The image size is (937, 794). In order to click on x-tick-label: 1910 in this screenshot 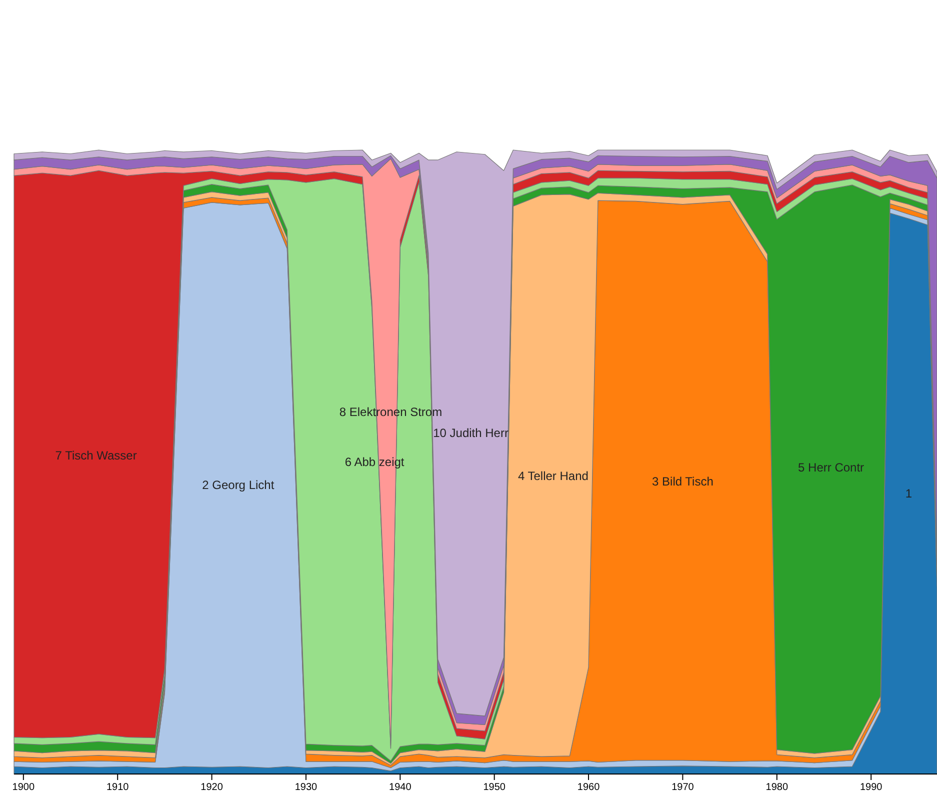, I will do `click(118, 788)`.